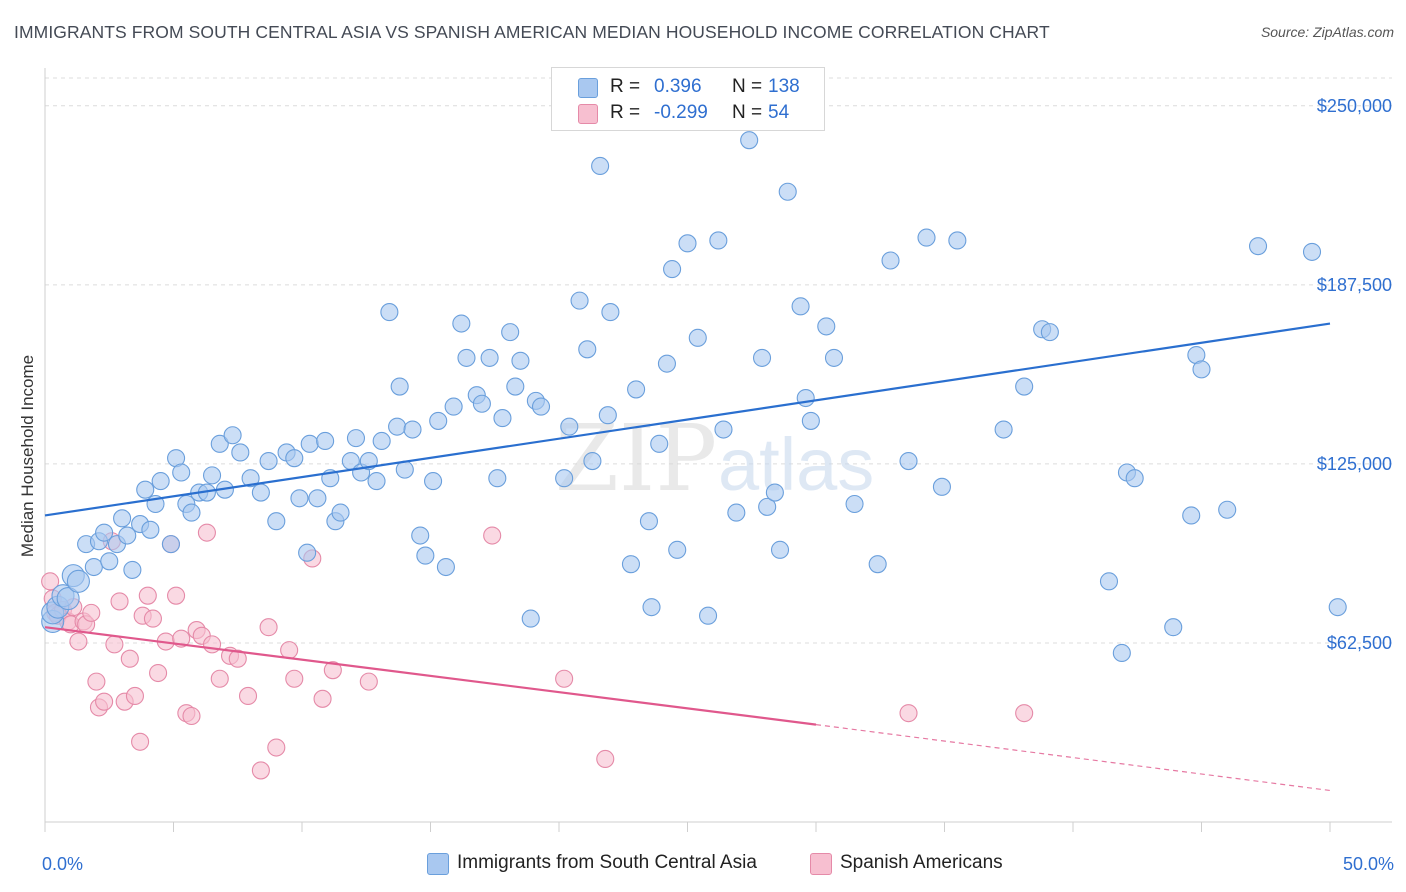 This screenshot has width=1406, height=892. What do you see at coordinates (779, 112) in the screenshot?
I see `legend-n-value: 54` at bounding box center [779, 112].